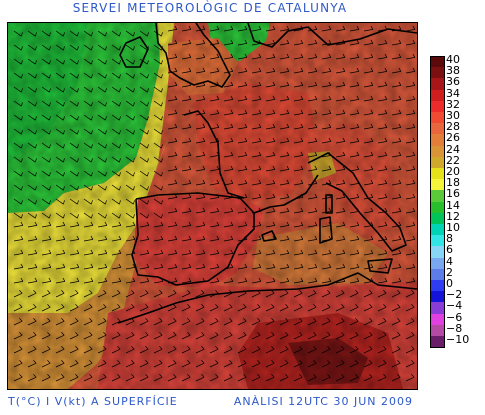  What do you see at coordinates (456, 94) in the screenshot?
I see `legend-entry: 34` at bounding box center [456, 94].